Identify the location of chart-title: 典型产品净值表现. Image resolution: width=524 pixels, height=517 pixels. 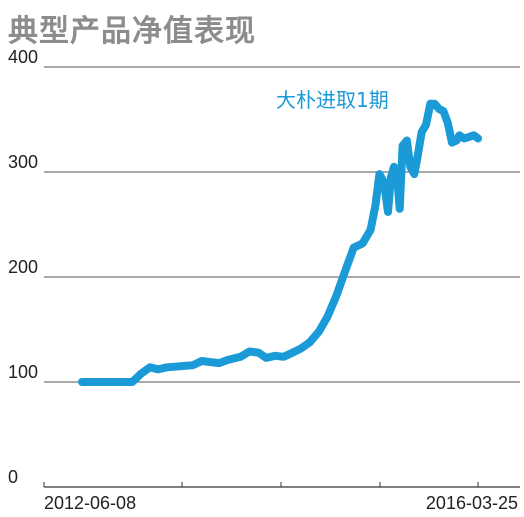
(132, 31).